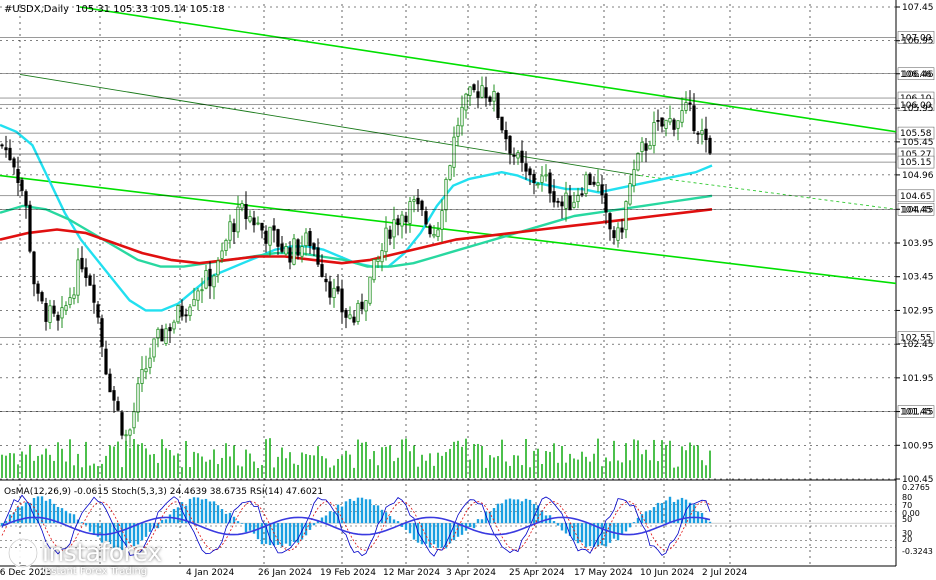 The width and height of the screenshot is (936, 580). Describe the element at coordinates (918, 109) in the screenshot. I see `price-axis-label: 105.95` at that location.